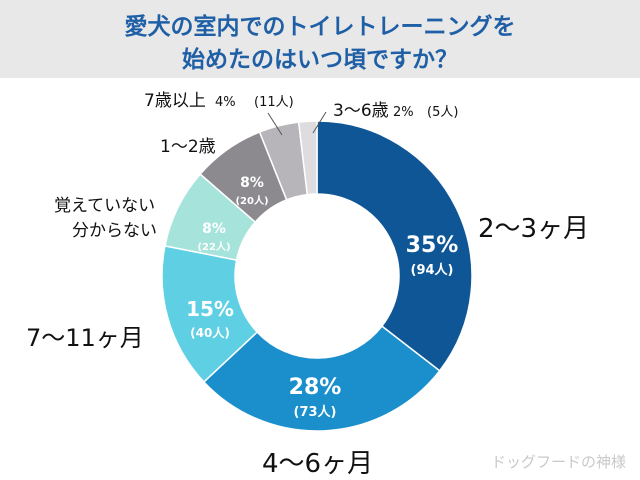 The height and width of the screenshot is (480, 640). I want to click on chart-title-line-2: 始めたのはいつ頃ですか？, so click(320, 60).